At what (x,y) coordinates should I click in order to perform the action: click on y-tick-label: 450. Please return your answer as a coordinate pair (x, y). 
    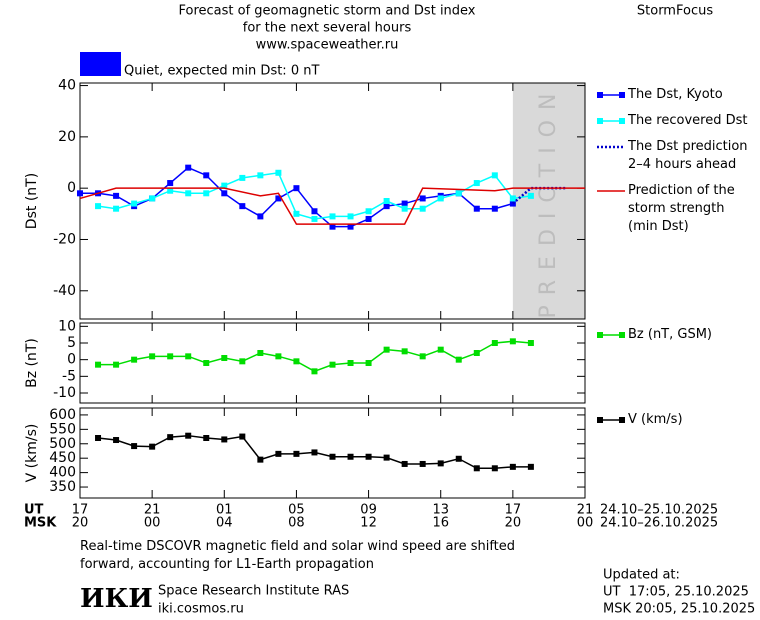
    Looking at the image, I should click on (62, 458).